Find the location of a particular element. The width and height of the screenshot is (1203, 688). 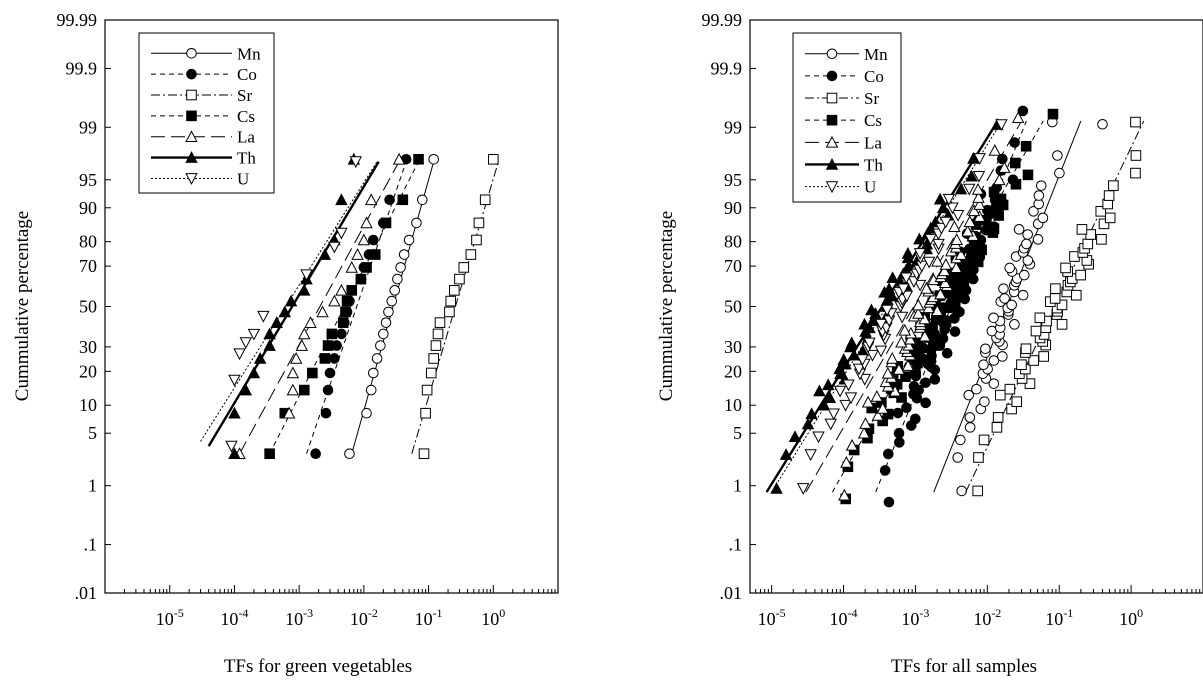

y-tick-label: 99 is located at coordinates (733, 127).